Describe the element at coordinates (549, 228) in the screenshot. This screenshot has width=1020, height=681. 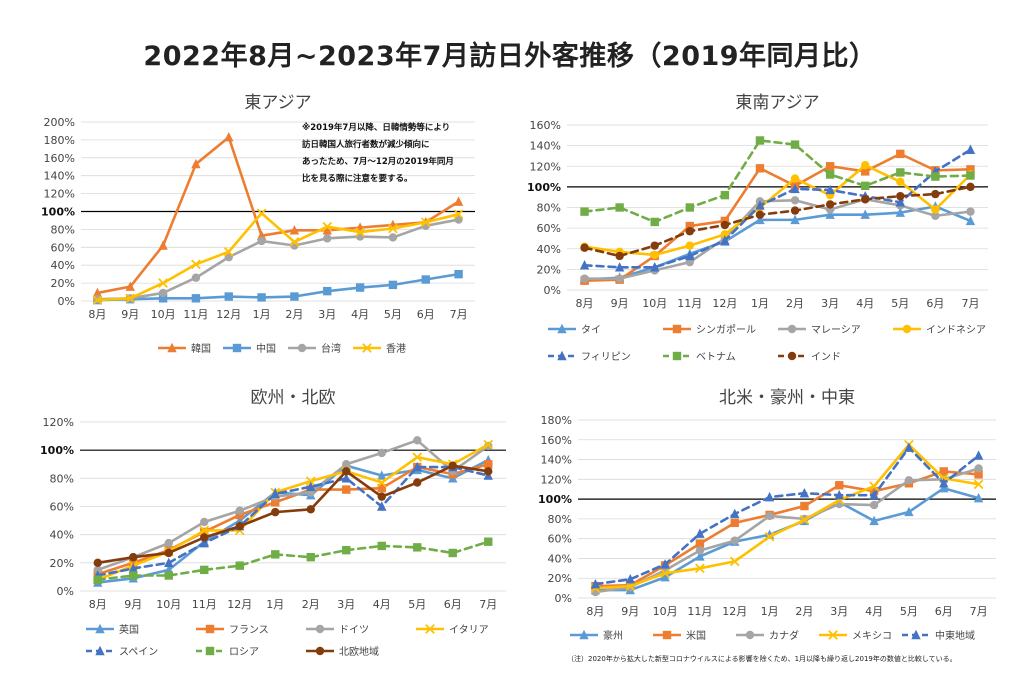
I see `y-tick-label: 60%` at that location.